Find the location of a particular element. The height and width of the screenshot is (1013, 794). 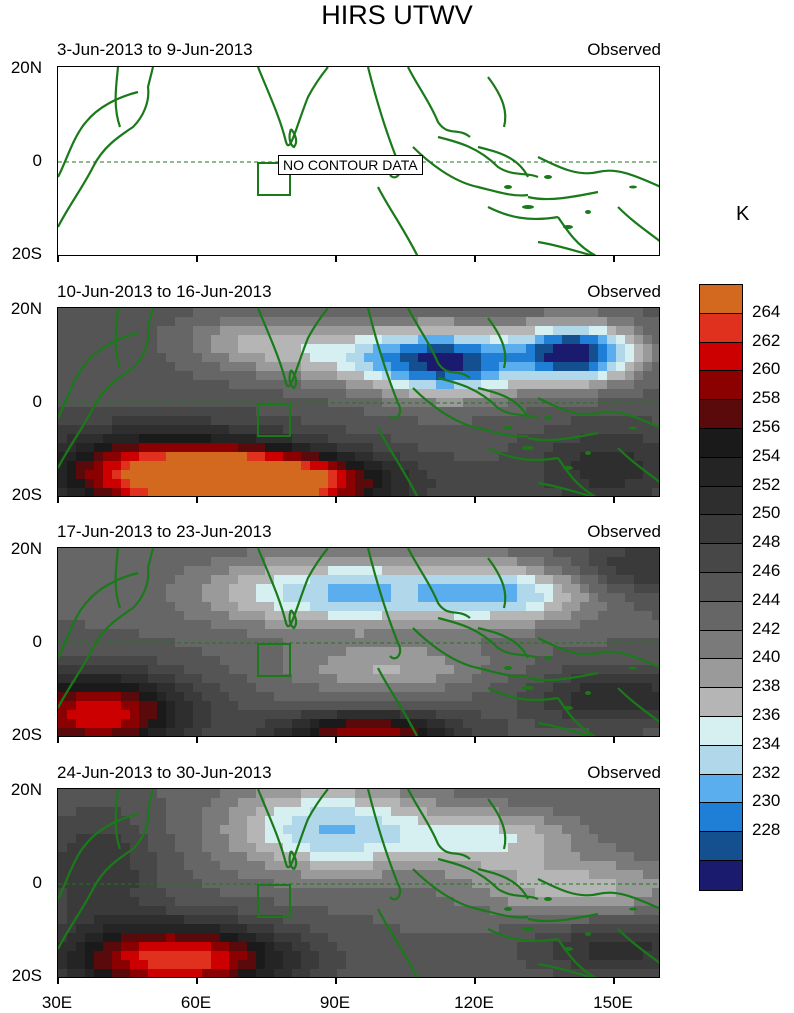

colorbar is located at coordinates (721, 587).